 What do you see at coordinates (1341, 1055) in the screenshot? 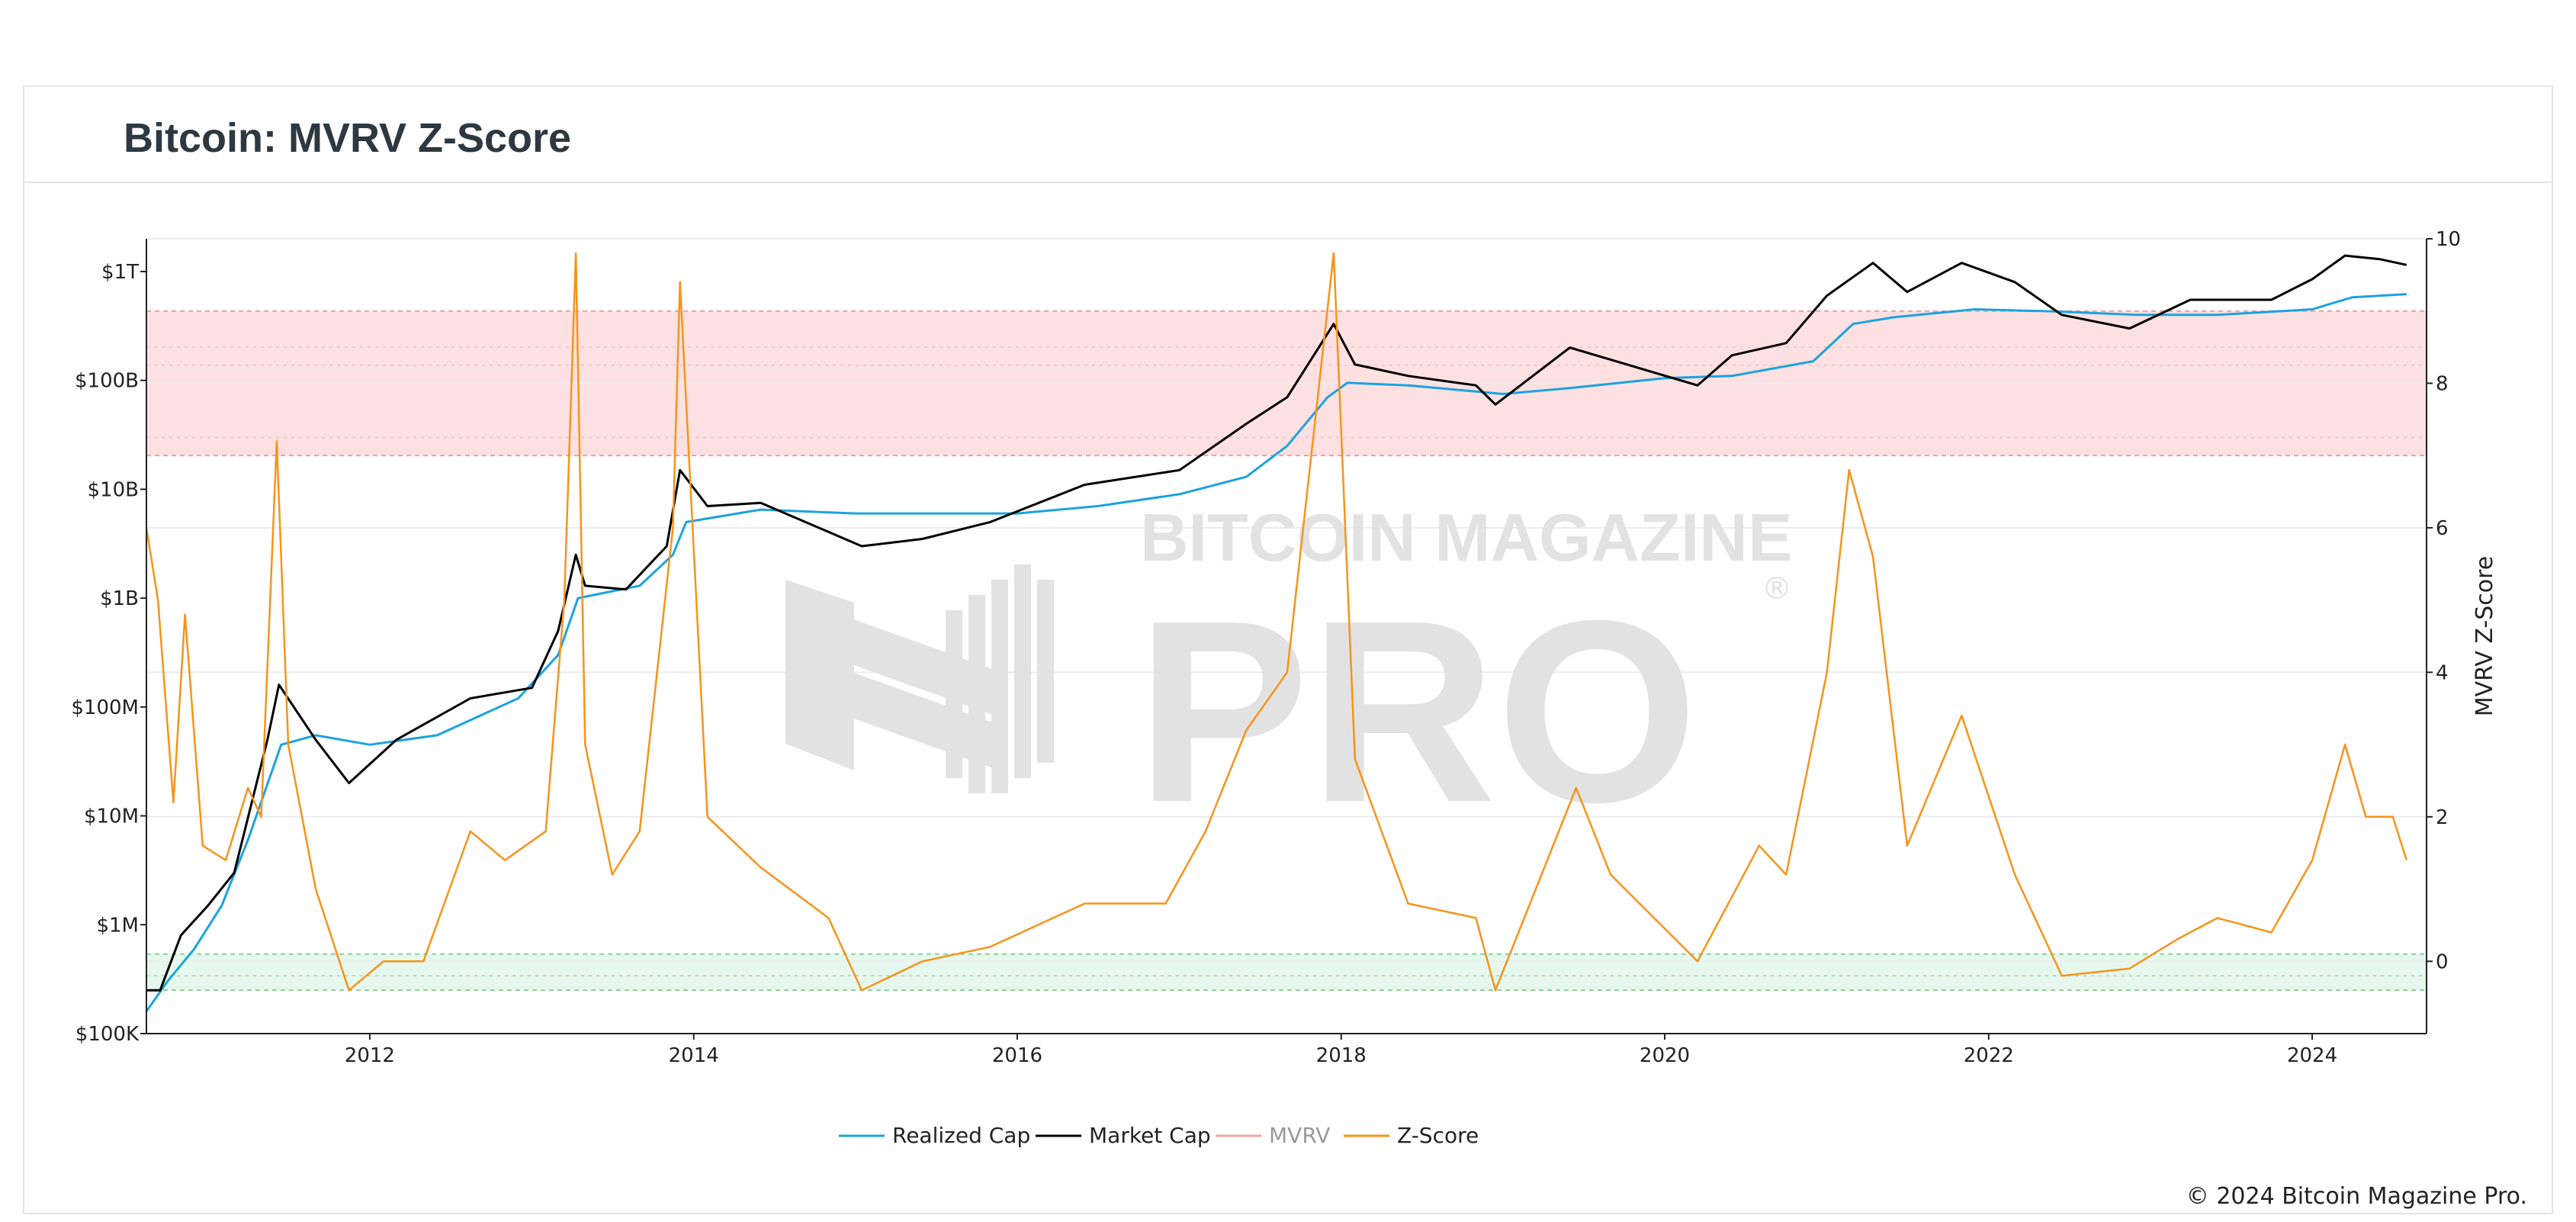
I see `x-tick-label: 2018` at bounding box center [1341, 1055].